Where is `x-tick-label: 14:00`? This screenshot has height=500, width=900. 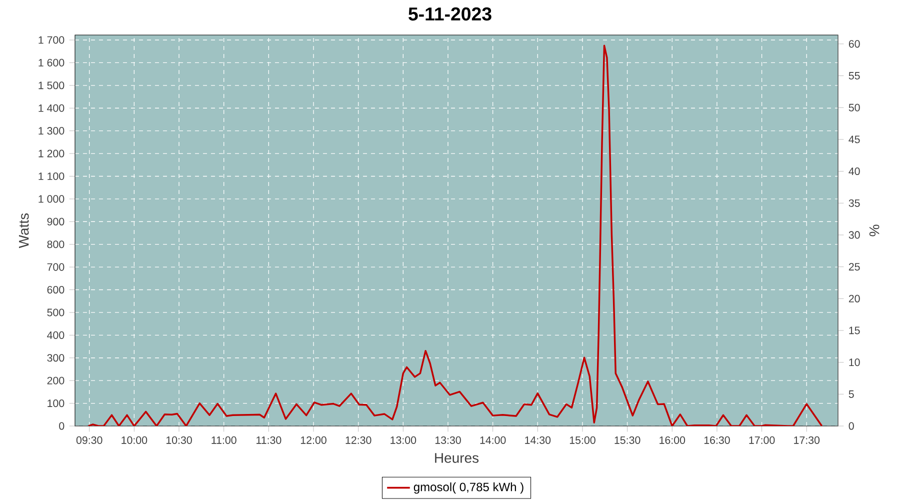 x-tick-label: 14:00 is located at coordinates (493, 440).